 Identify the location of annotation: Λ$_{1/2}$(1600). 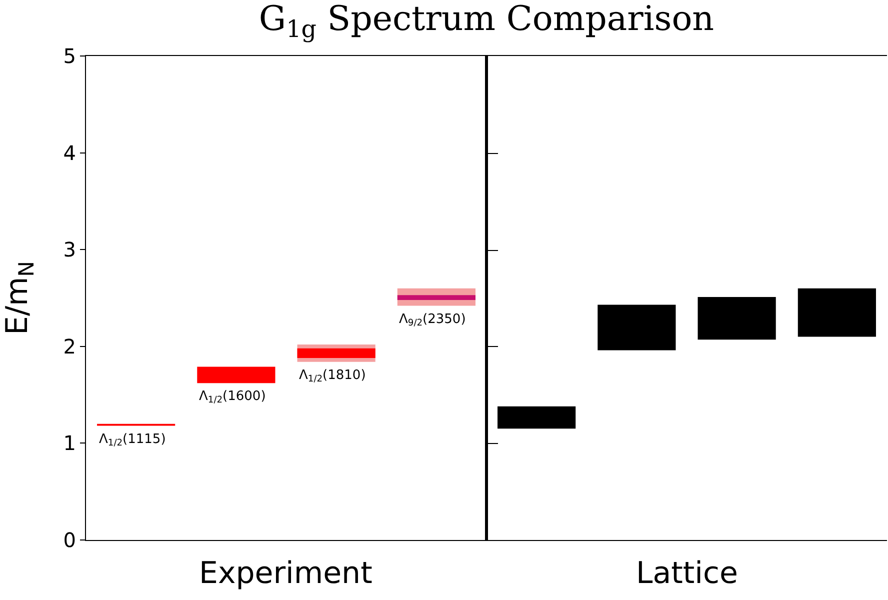
(232, 397).